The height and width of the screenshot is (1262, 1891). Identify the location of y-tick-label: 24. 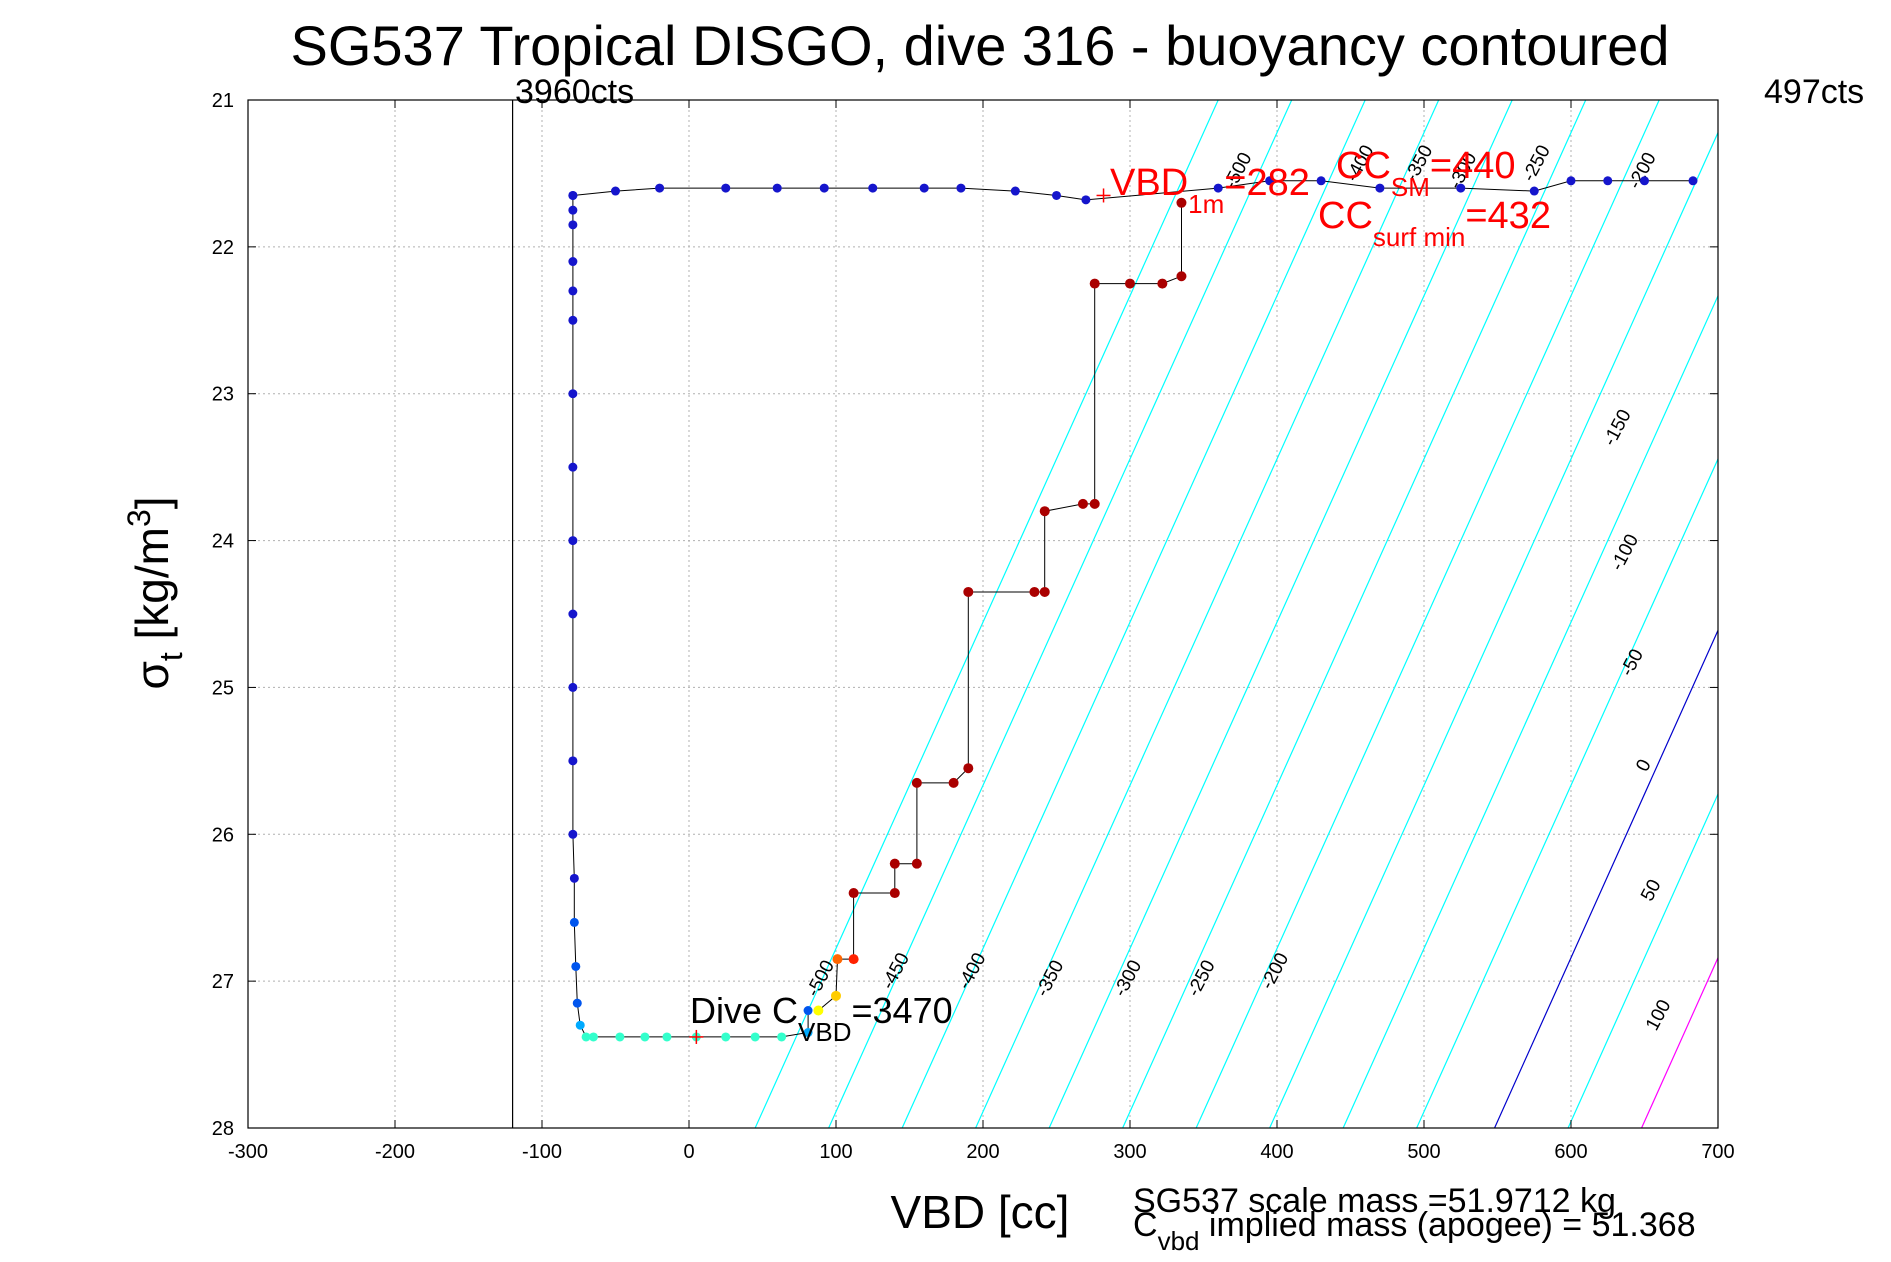
(223, 542).